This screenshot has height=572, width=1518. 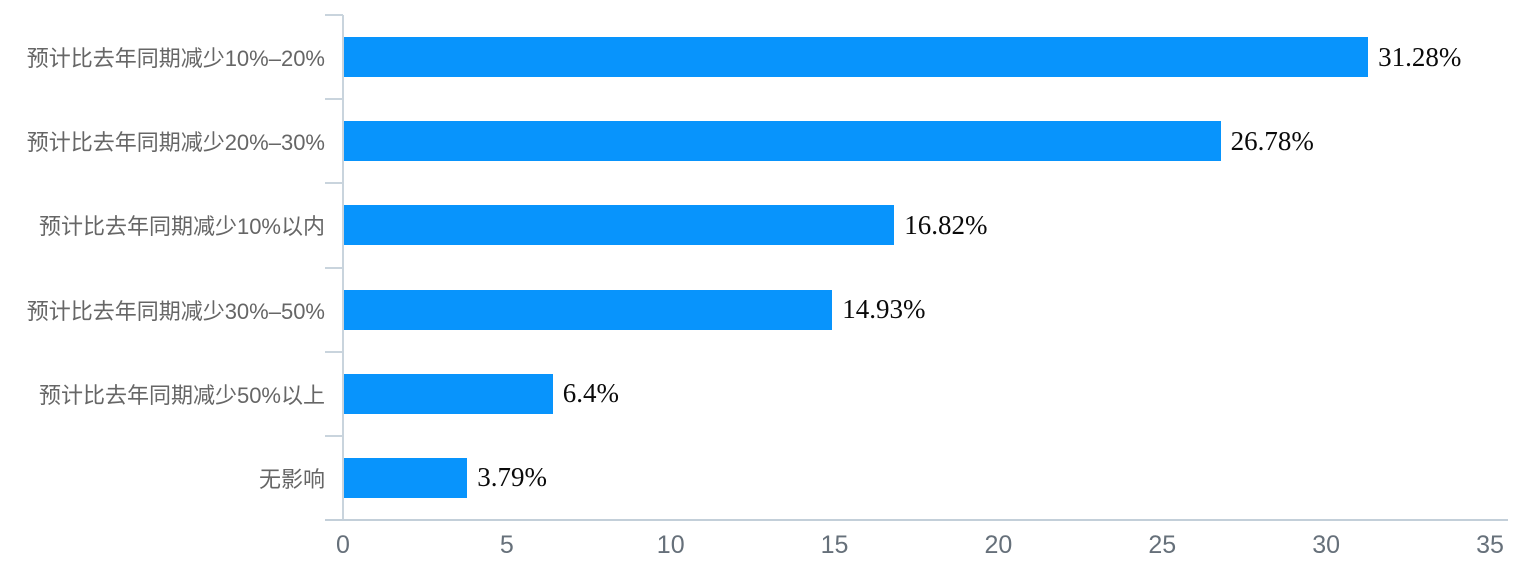 What do you see at coordinates (175, 311) in the screenshot?
I see `category-label: 预计比去年同期减少30%–50%` at bounding box center [175, 311].